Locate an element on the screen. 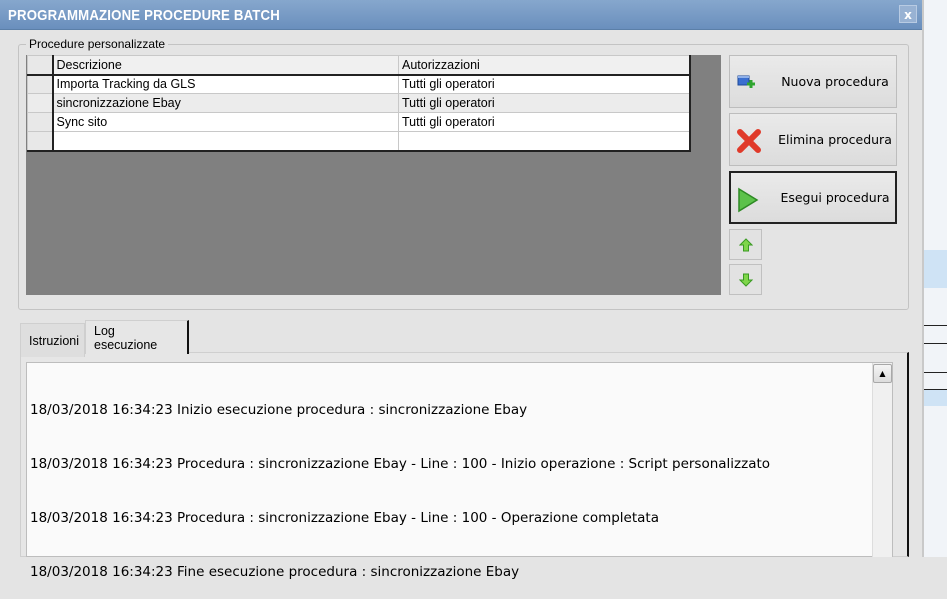  red-x-icon is located at coordinates (749, 141).